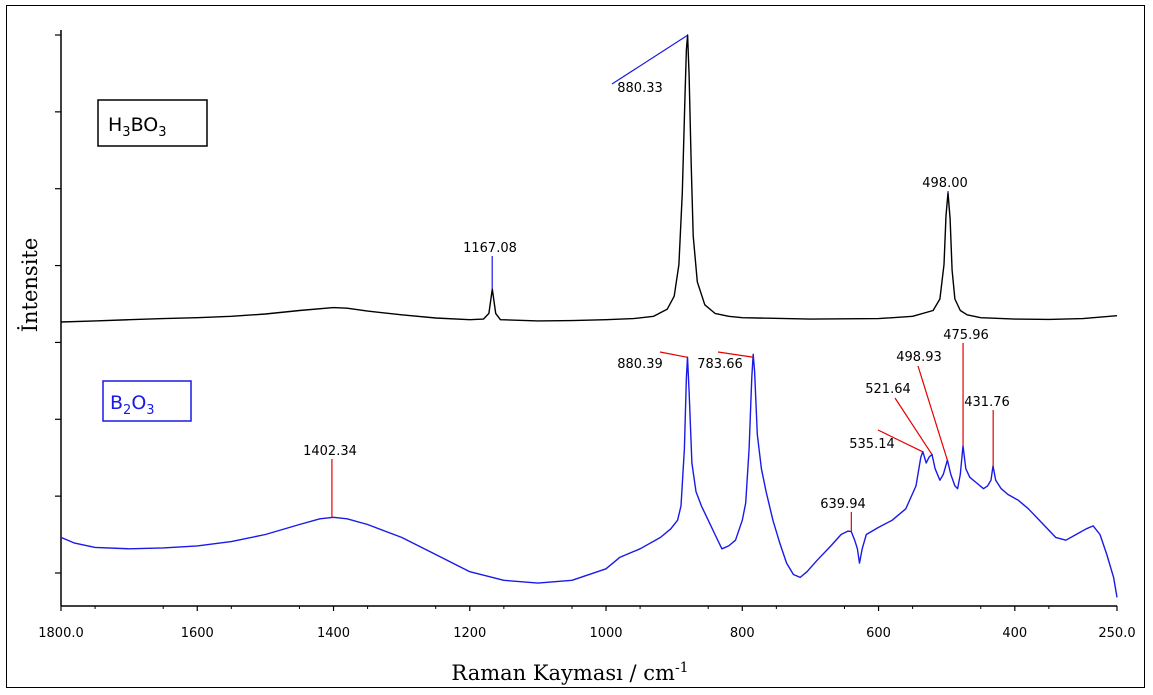 The width and height of the screenshot is (1153, 695). What do you see at coordinates (966, 335) in the screenshot?
I see `peak-label: 475.96` at bounding box center [966, 335].